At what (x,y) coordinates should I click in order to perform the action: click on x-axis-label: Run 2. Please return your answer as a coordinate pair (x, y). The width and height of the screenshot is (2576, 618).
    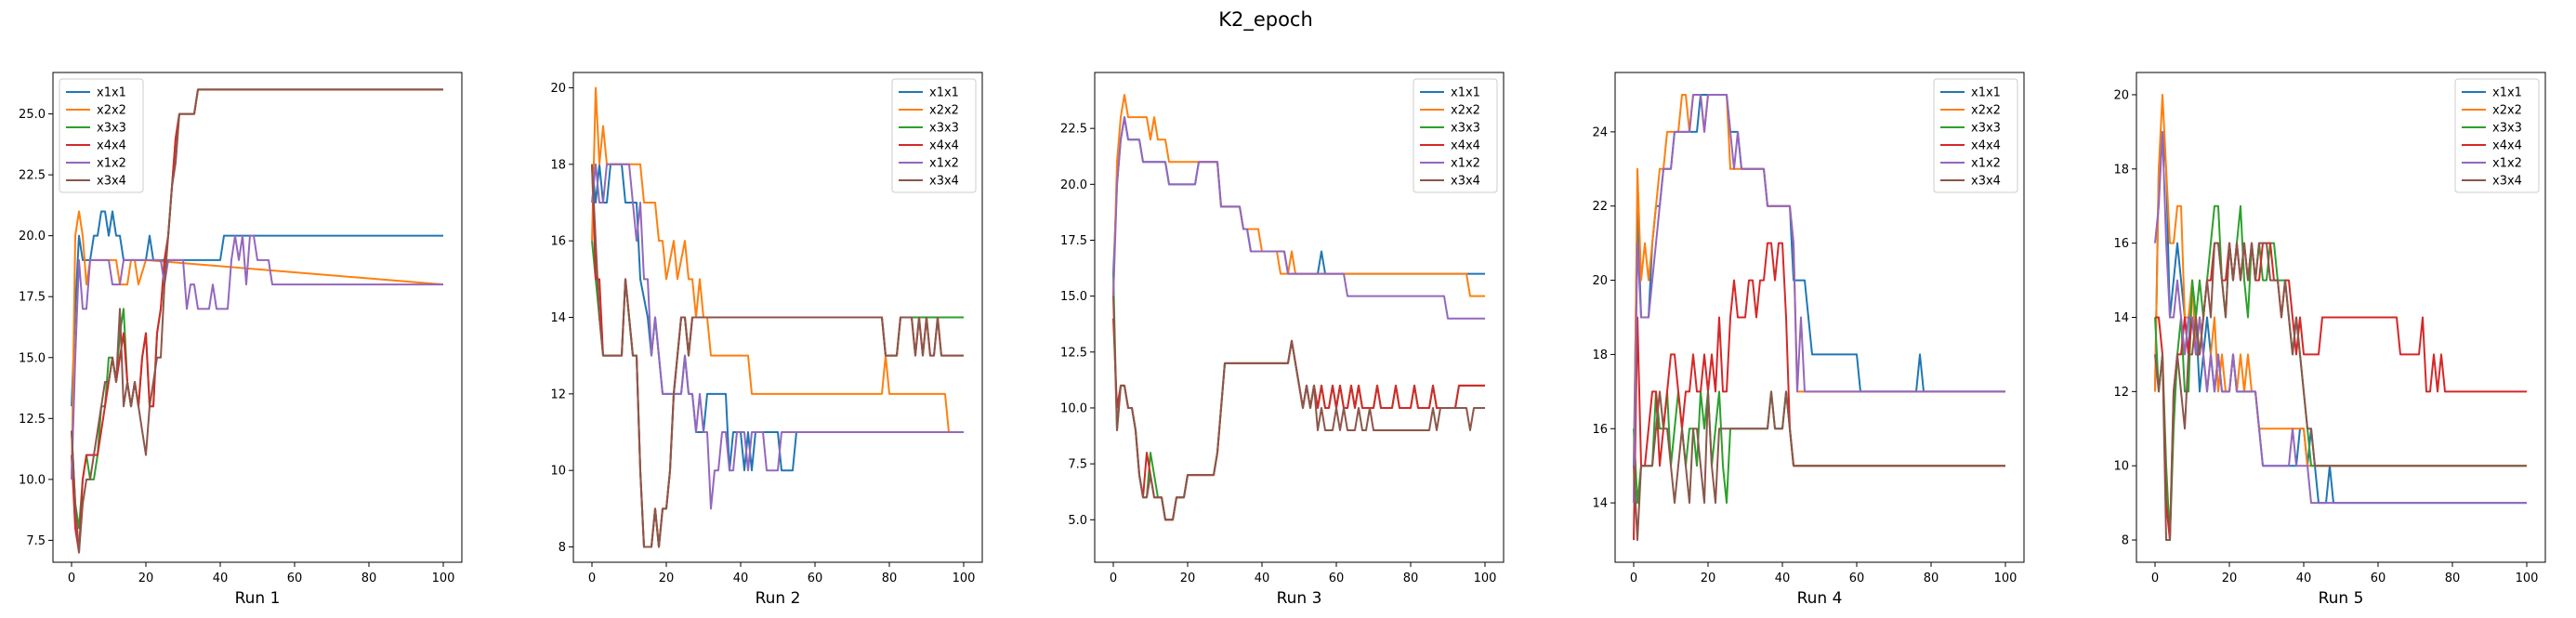
    Looking at the image, I should click on (778, 598).